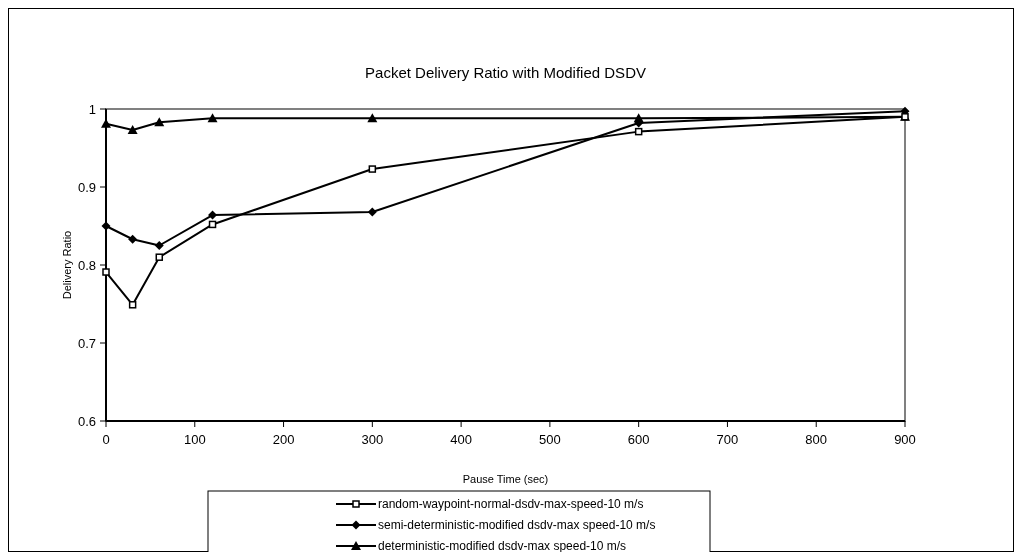 This screenshot has width=1022, height=560. Describe the element at coordinates (550, 439) in the screenshot. I see `x-tick-label: 500` at that location.